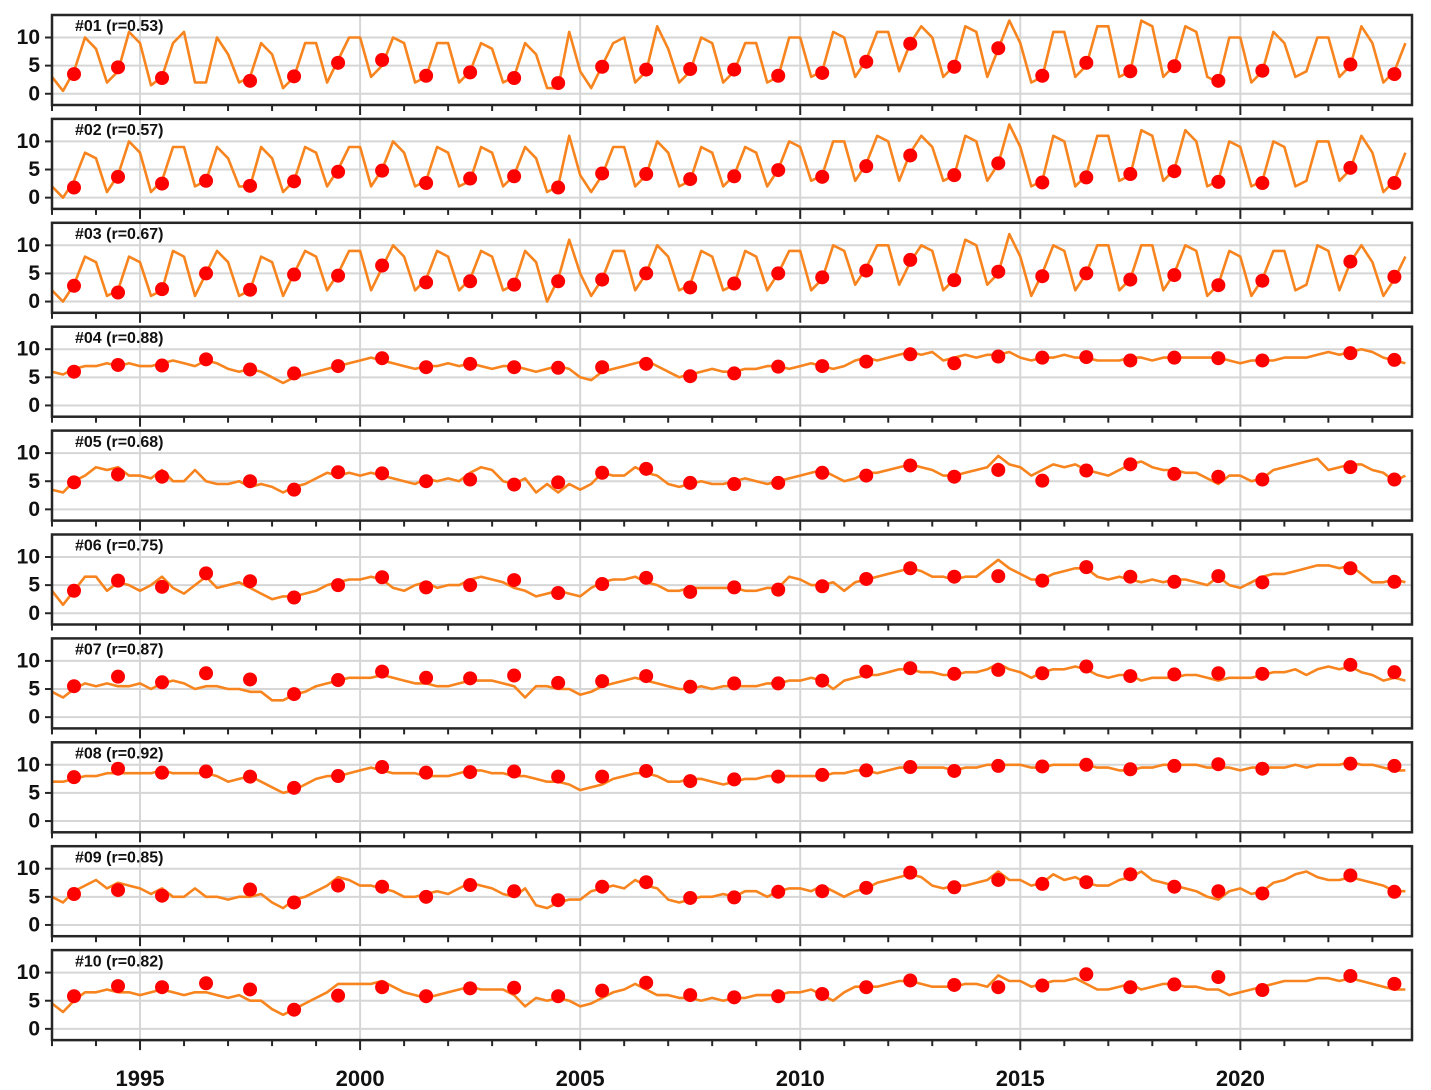  What do you see at coordinates (119, 338) in the screenshot?
I see `panel-title: #04 (r=0.88)` at bounding box center [119, 338].